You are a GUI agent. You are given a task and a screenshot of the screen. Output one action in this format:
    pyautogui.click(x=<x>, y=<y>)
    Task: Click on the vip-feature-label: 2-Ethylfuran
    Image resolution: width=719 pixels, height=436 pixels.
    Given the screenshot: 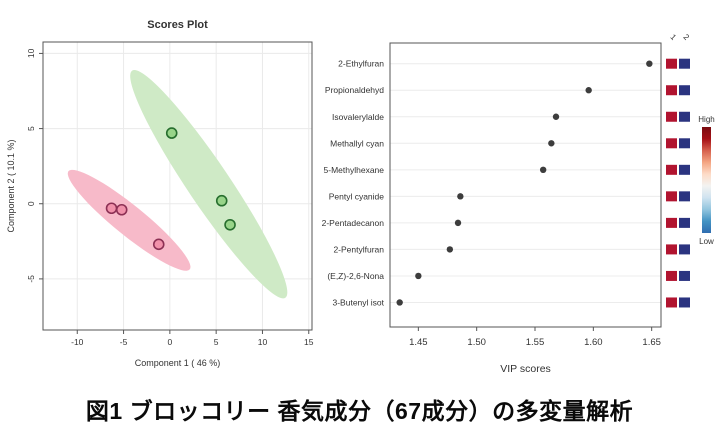 What is the action you would take?
    pyautogui.click(x=361, y=64)
    